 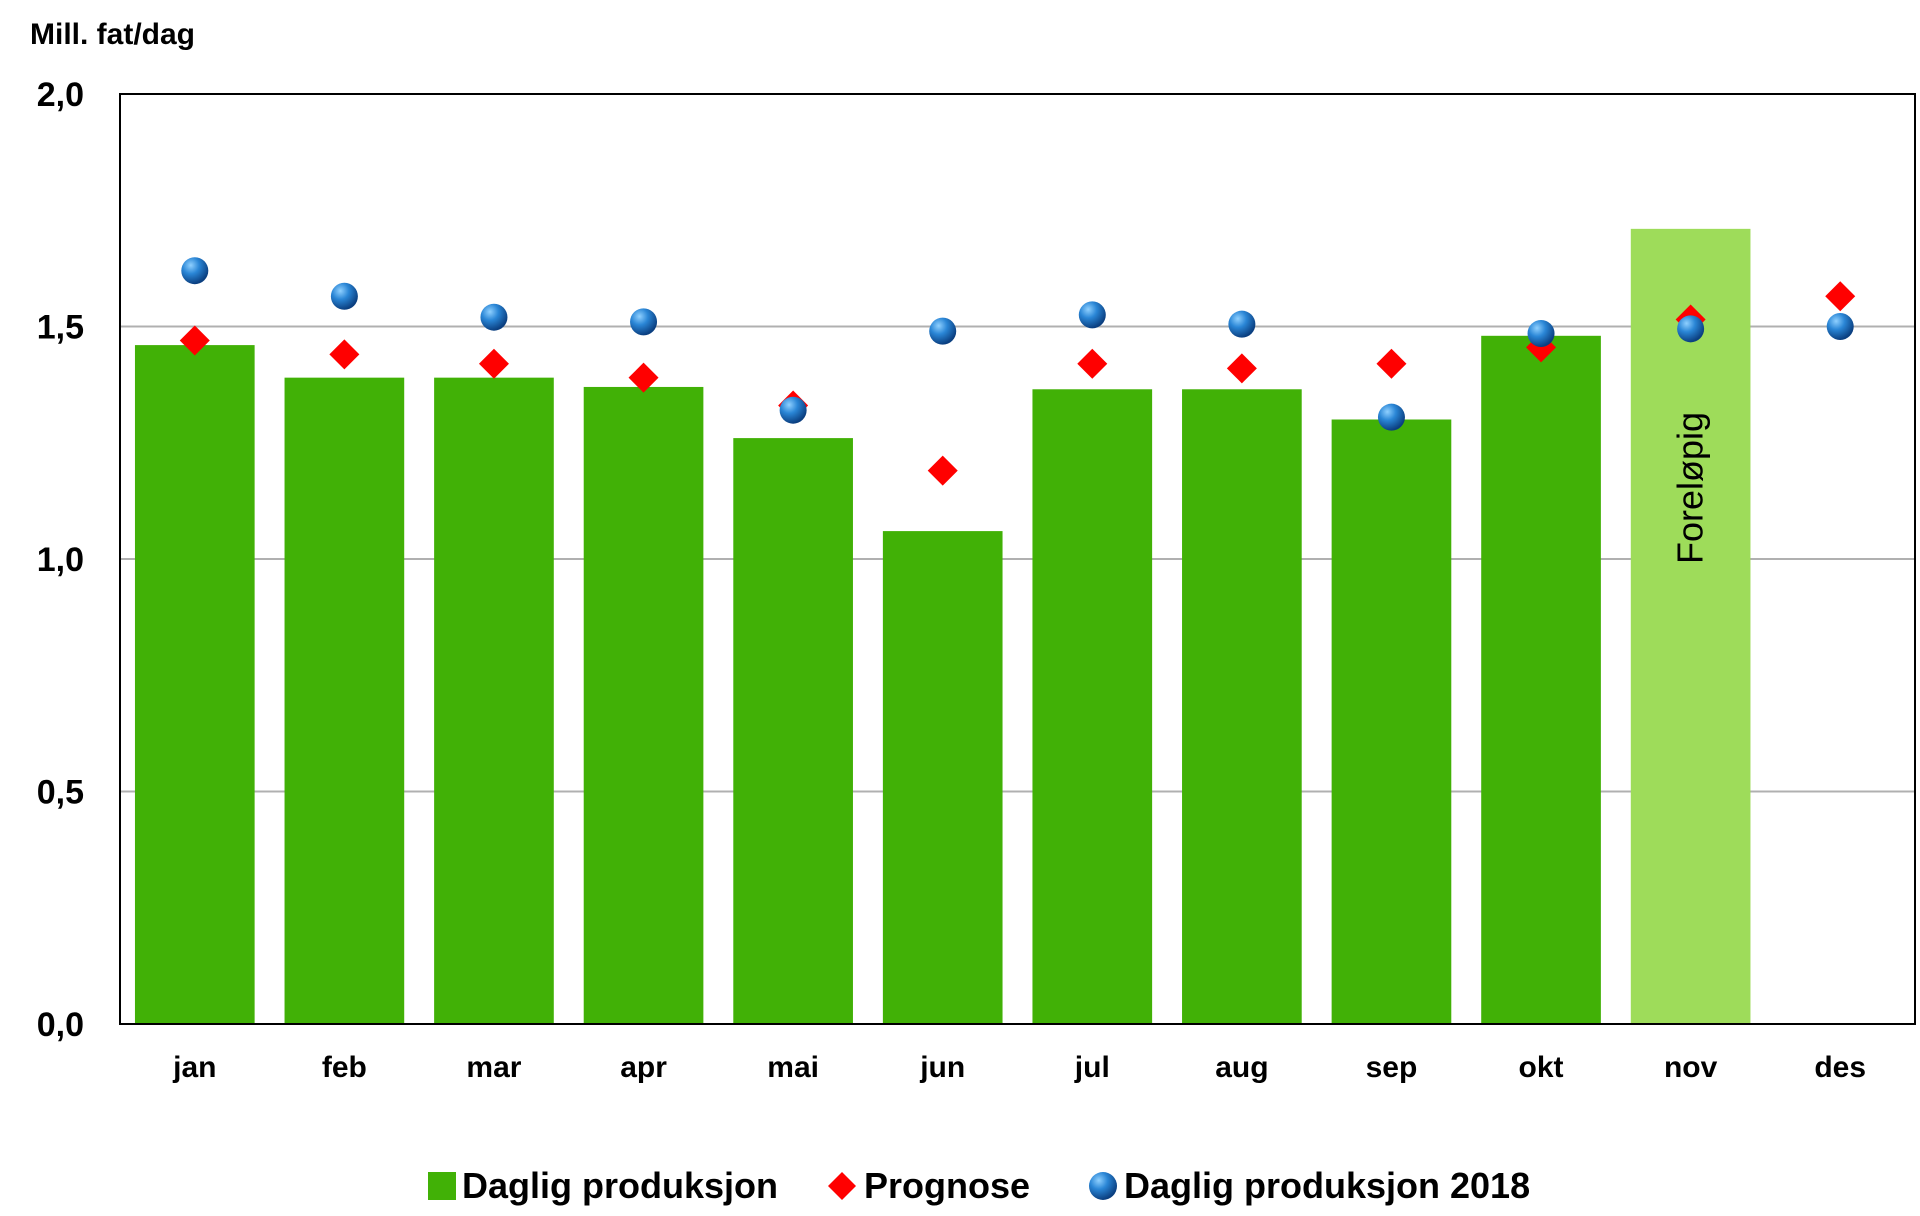 I want to click on x-tick-label: feb, so click(x=344, y=1067).